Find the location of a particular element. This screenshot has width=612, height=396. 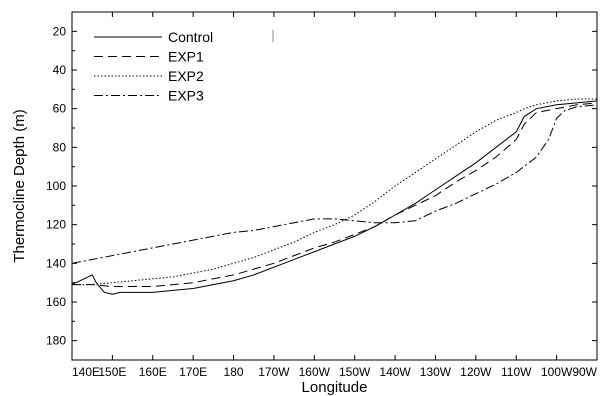

x-tick-label: 90W is located at coordinates (584, 372).